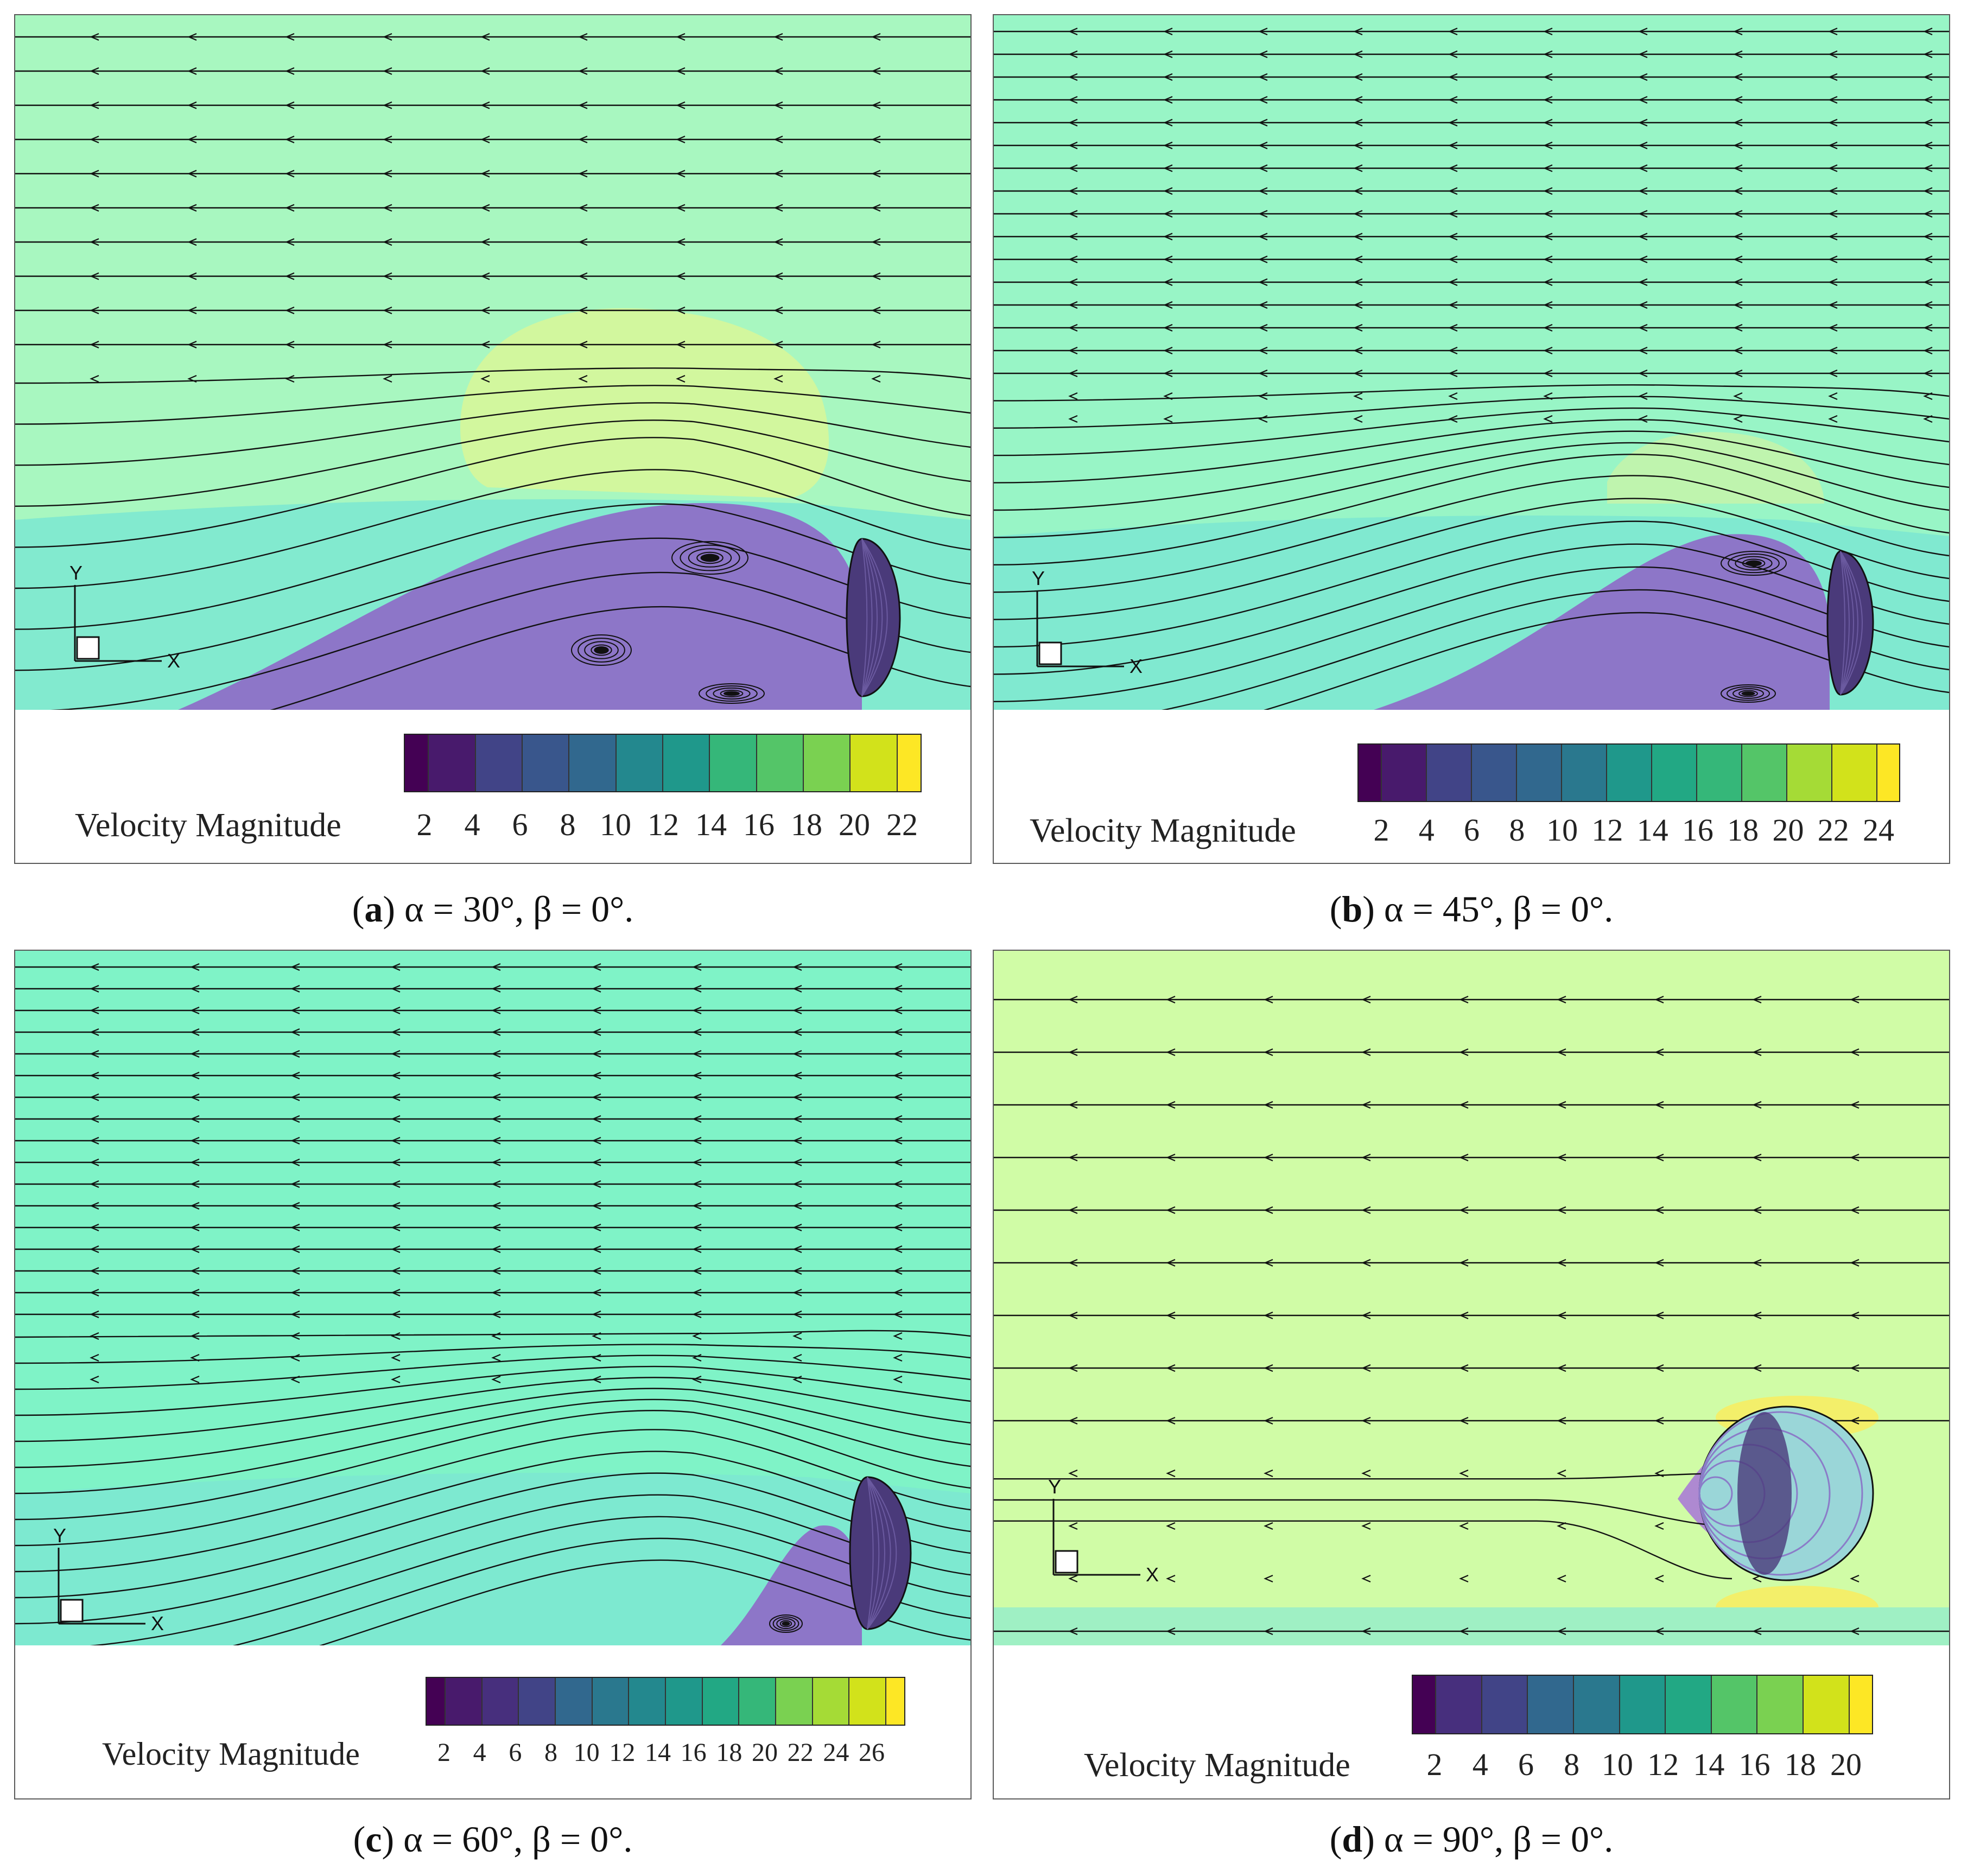 This screenshot has width=1961, height=1876. Describe the element at coordinates (88, 648) in the screenshot. I see `axis-z-box` at that location.